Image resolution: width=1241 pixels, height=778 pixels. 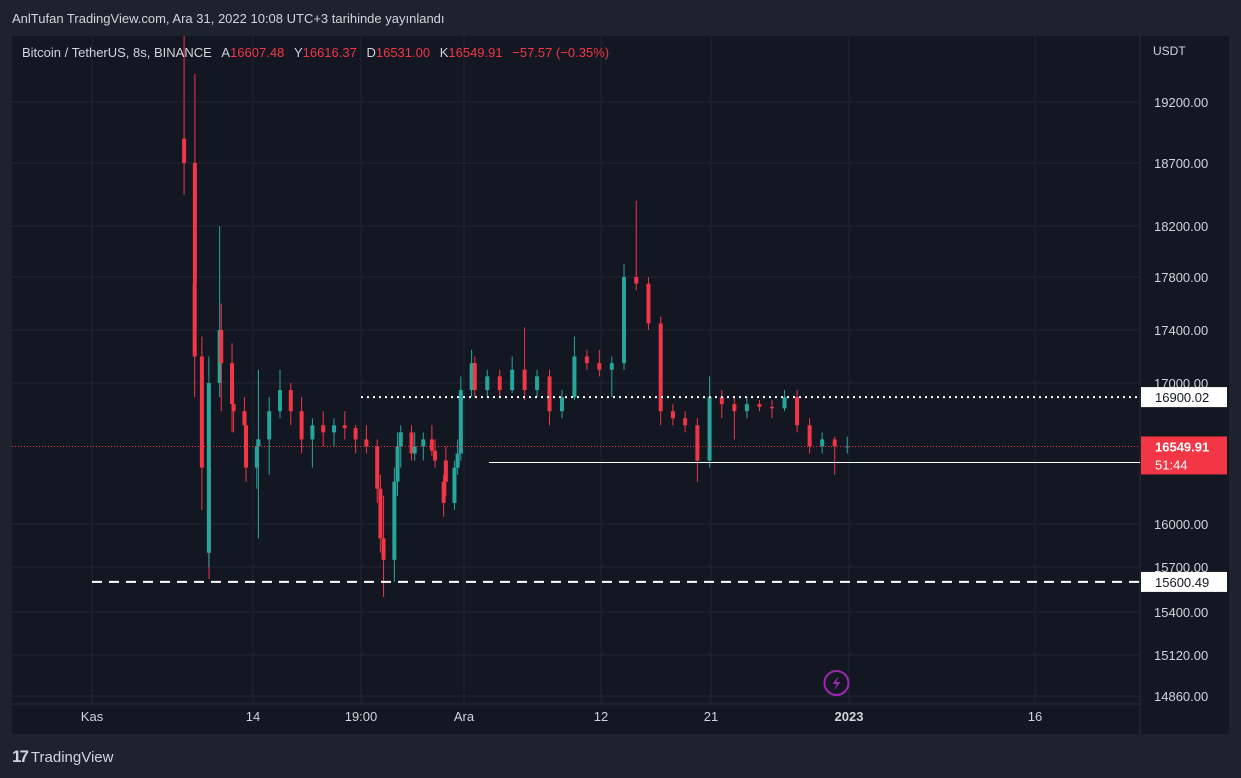 What do you see at coordinates (1181, 567) in the screenshot?
I see `price-tick-label: 15700.00` at bounding box center [1181, 567].